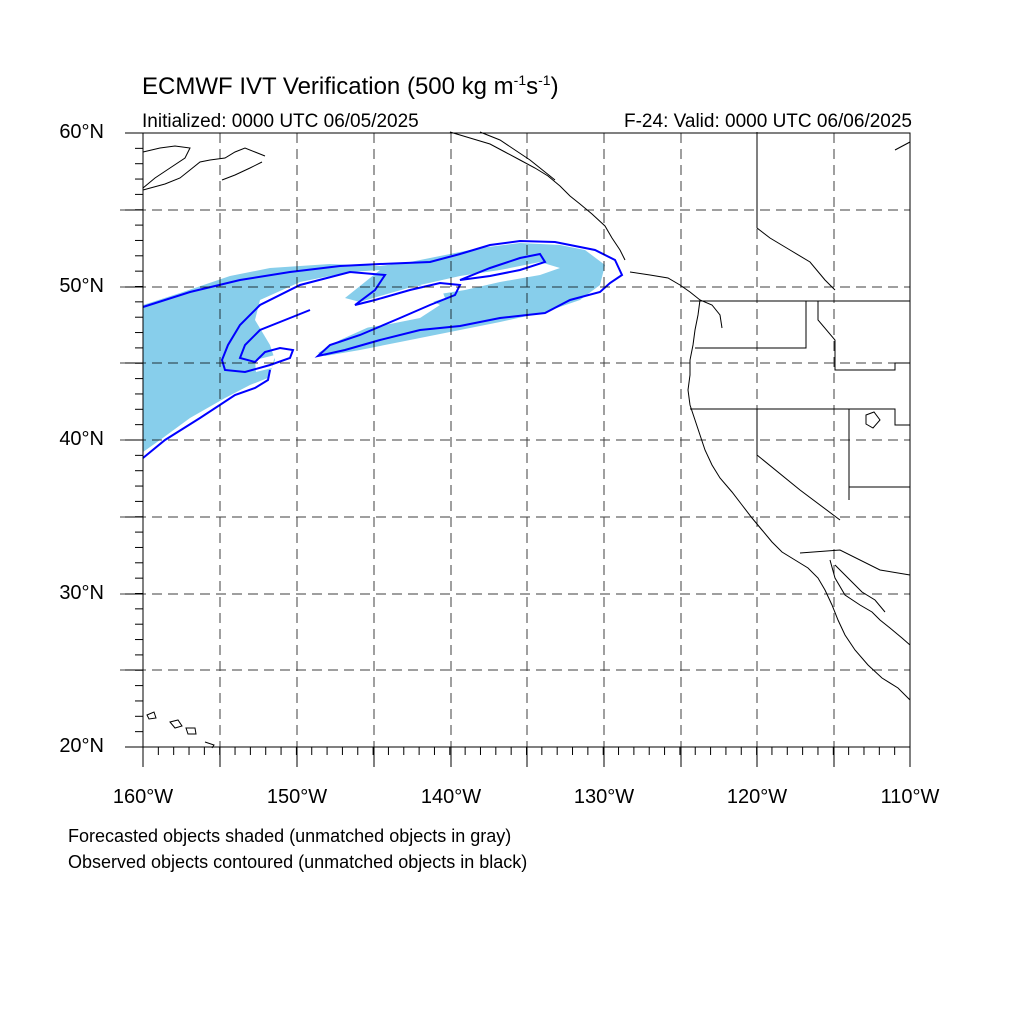 Image resolution: width=1024 pixels, height=1024 pixels. Describe the element at coordinates (81, 132) in the screenshot. I see `lat-label-60n: 60°N` at that location.